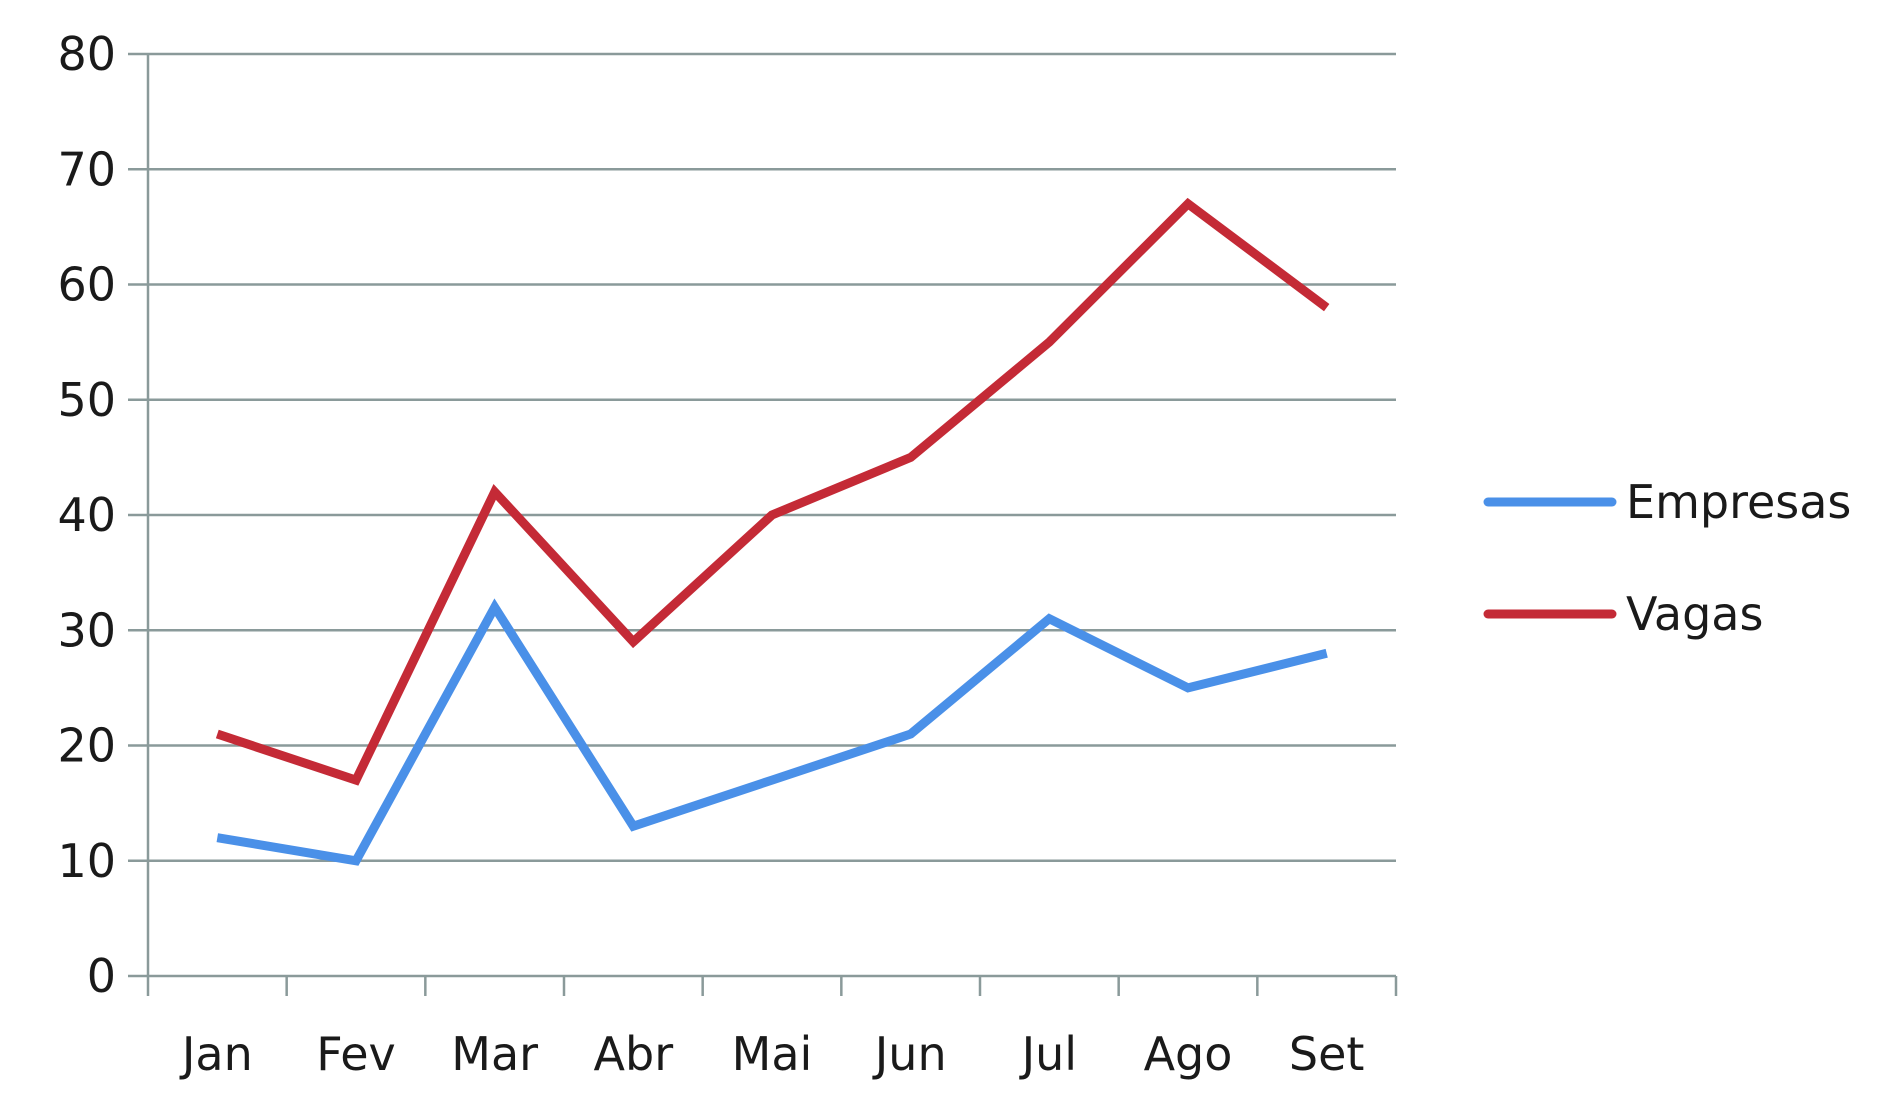  Describe the element at coordinates (494, 1054) in the screenshot. I see `x-tick-label: Mar` at that location.